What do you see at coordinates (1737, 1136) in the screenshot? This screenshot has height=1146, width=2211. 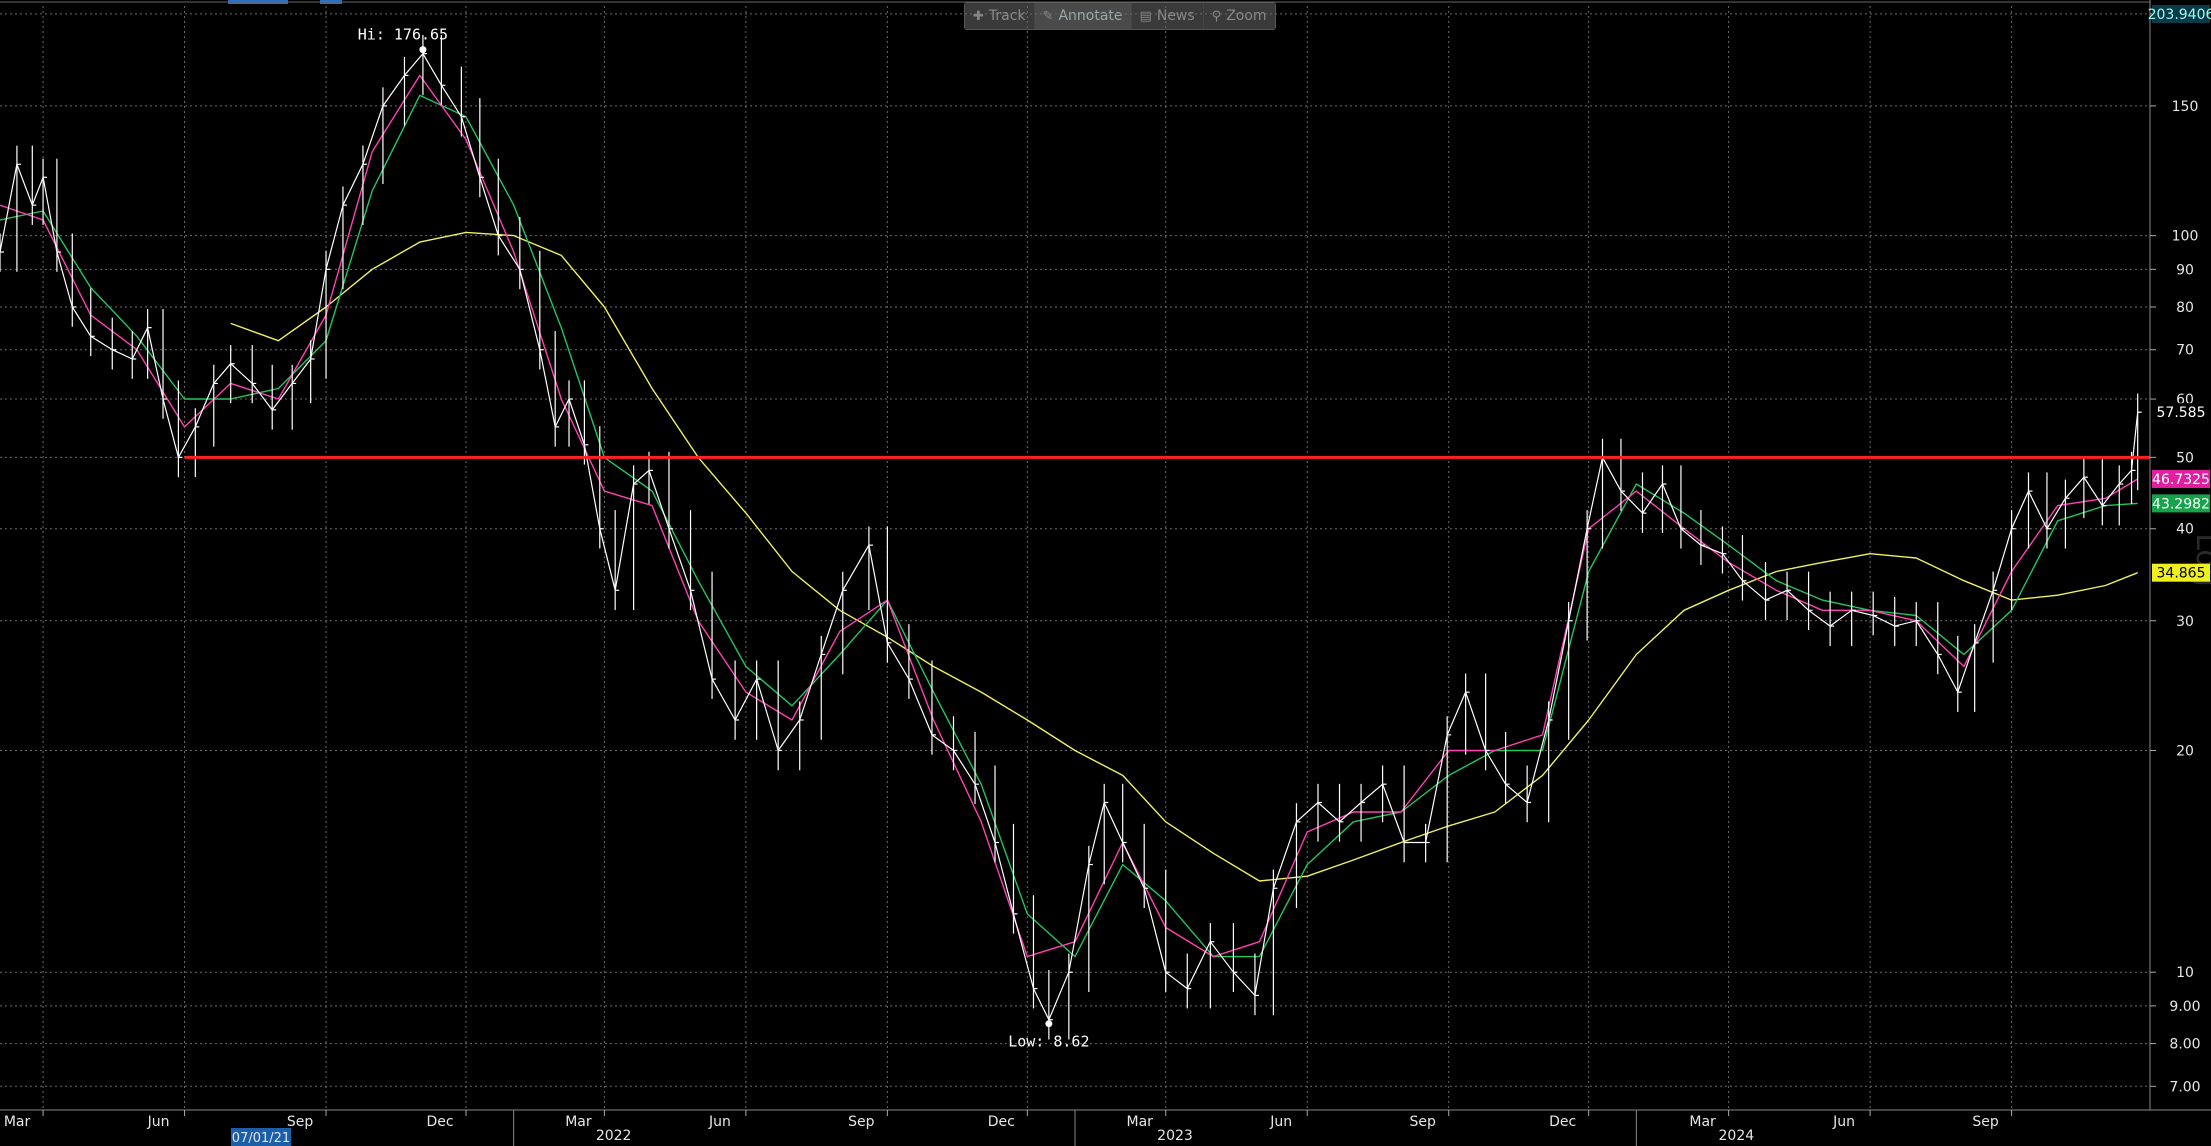 I see `x-year-label: 2024` at bounding box center [1737, 1136].